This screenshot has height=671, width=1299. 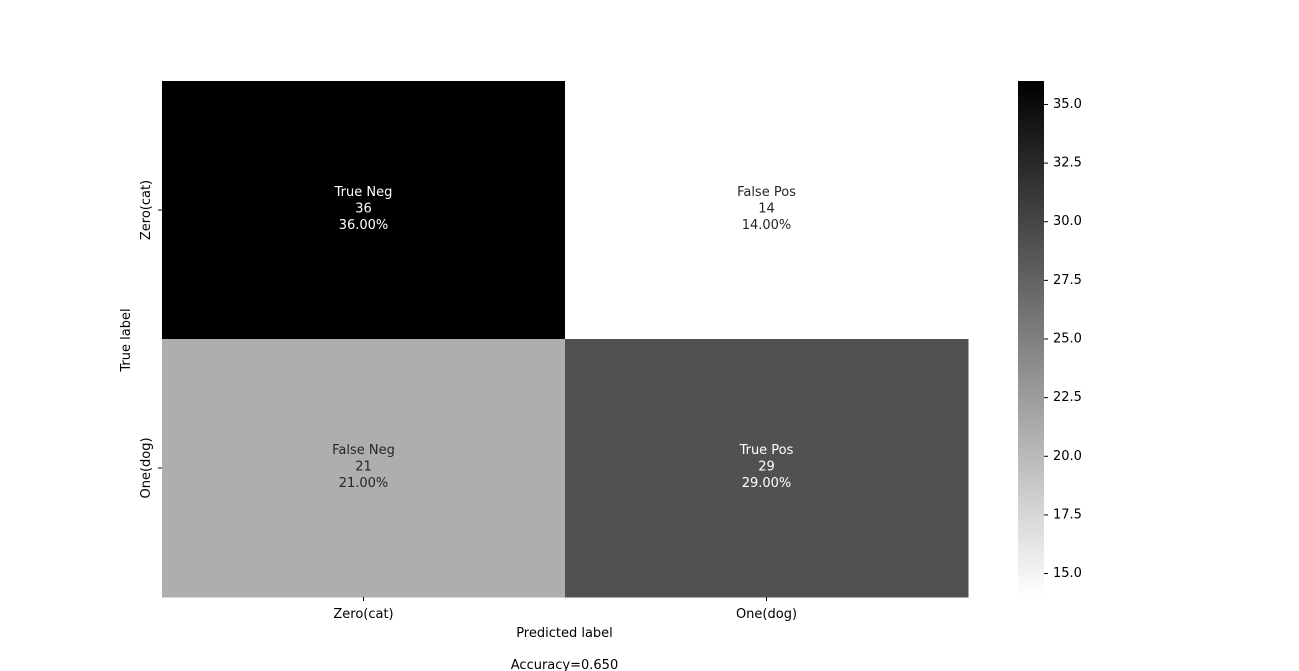 I want to click on colorbar-tick-label: 25.0, so click(x=1067, y=339).